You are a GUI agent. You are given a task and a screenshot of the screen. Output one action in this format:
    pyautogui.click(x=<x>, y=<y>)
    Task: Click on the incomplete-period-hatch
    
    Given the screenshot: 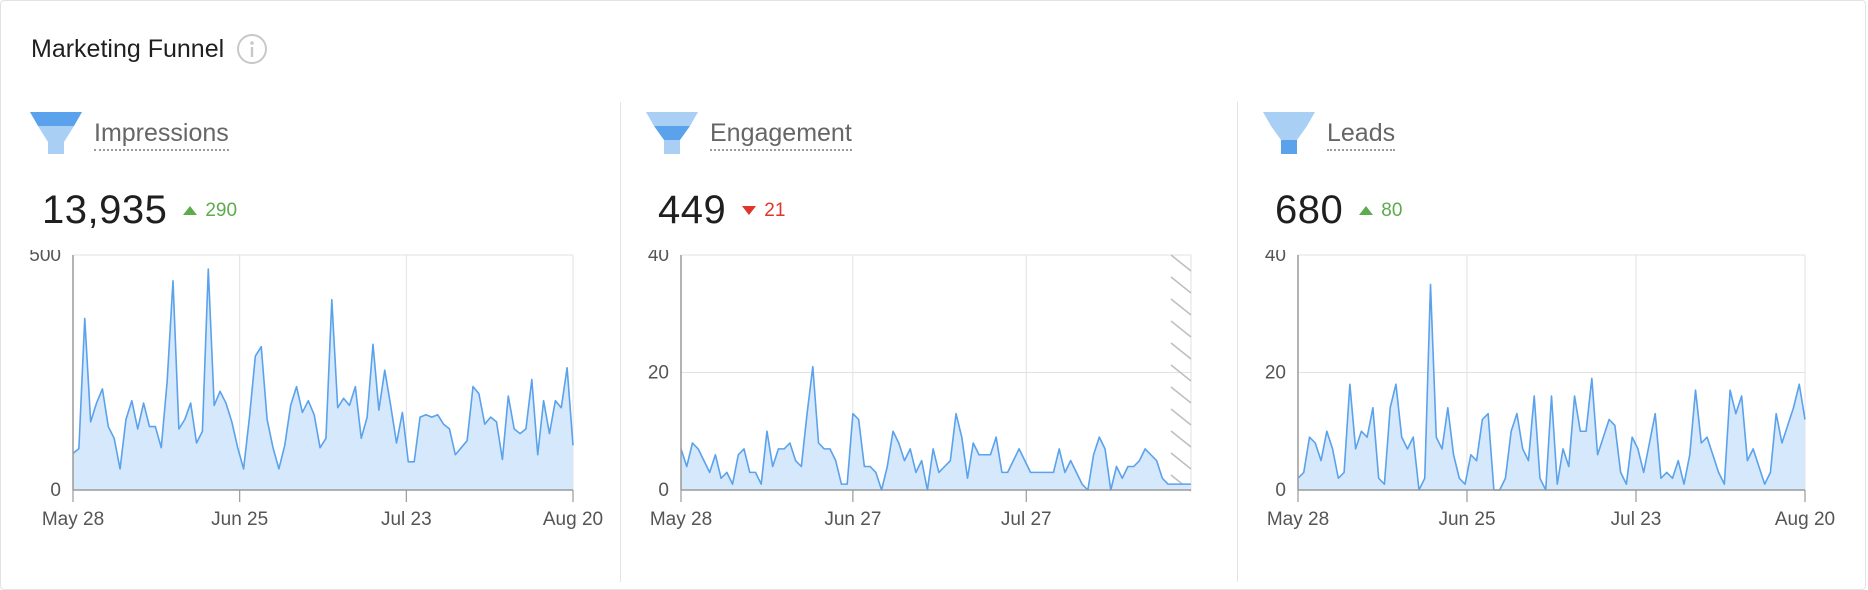 What is the action you would take?
    pyautogui.click(x=1181, y=373)
    